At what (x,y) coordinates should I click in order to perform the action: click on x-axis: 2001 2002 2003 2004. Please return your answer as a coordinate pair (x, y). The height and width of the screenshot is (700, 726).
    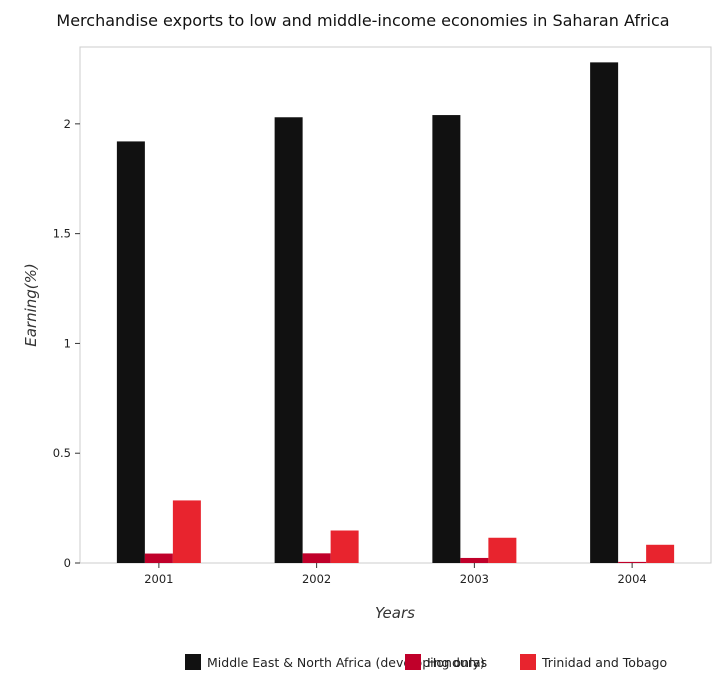
    Looking at the image, I should click on (395, 574).